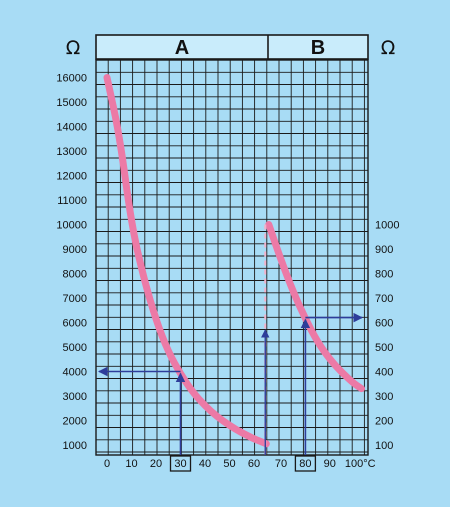 The height and width of the screenshot is (507, 450). What do you see at coordinates (71, 152) in the screenshot?
I see `y-tick-label-a: 13000` at bounding box center [71, 152].